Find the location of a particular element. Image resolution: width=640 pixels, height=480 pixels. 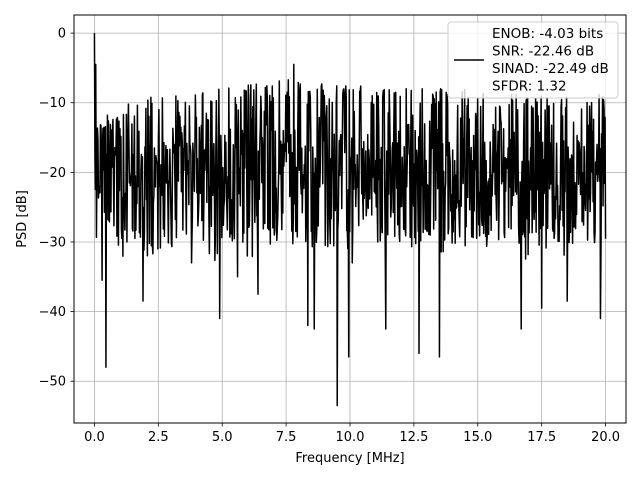

legend-entry-line: SNR: -22.46 dB is located at coordinates (543, 52).